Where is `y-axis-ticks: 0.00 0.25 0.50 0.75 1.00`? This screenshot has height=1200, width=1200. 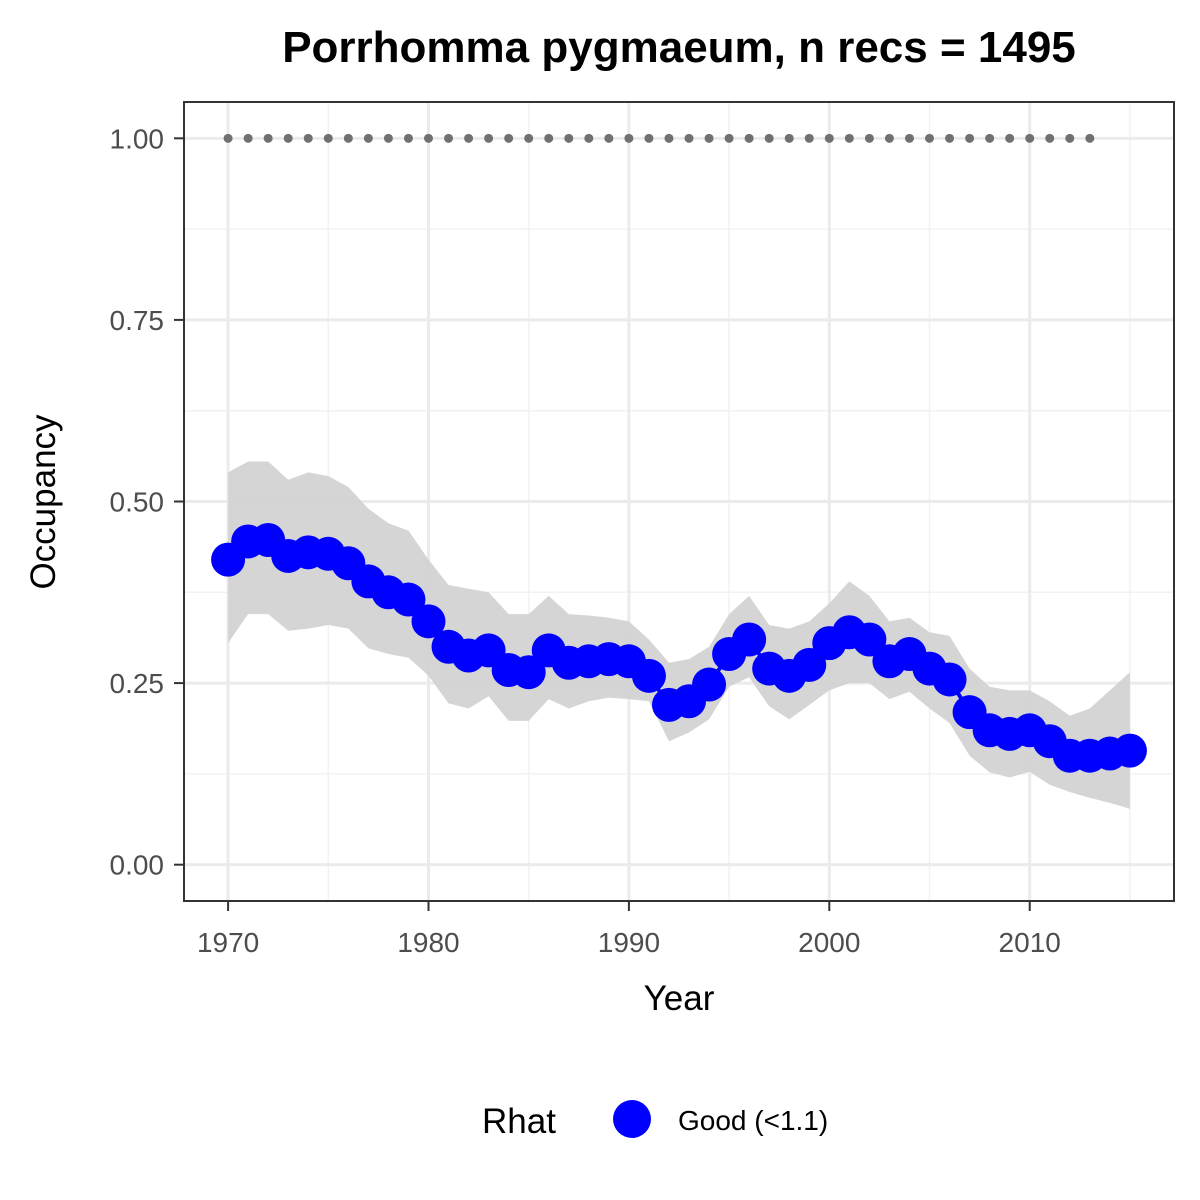 y-axis-ticks: 0.00 0.25 0.50 0.75 1.00 is located at coordinates (147, 502).